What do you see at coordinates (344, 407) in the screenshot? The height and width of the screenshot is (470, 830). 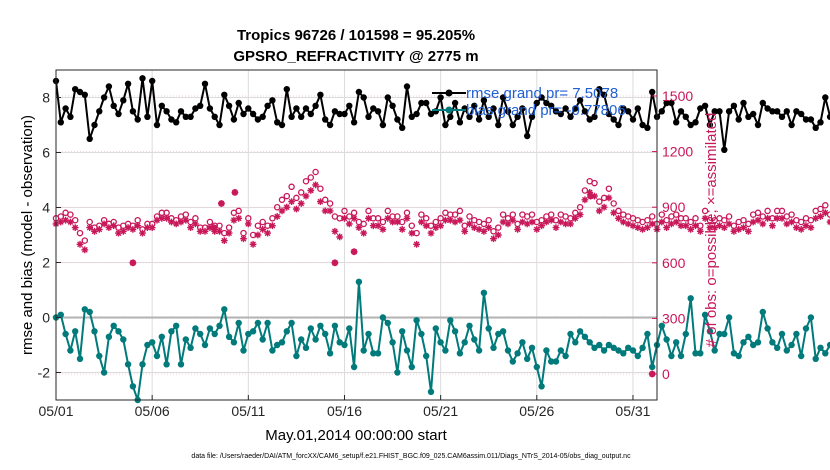 I see `x-axis: 05/01 05/06 05/11 05/16 05/21 05/26 05/31` at bounding box center [344, 407].